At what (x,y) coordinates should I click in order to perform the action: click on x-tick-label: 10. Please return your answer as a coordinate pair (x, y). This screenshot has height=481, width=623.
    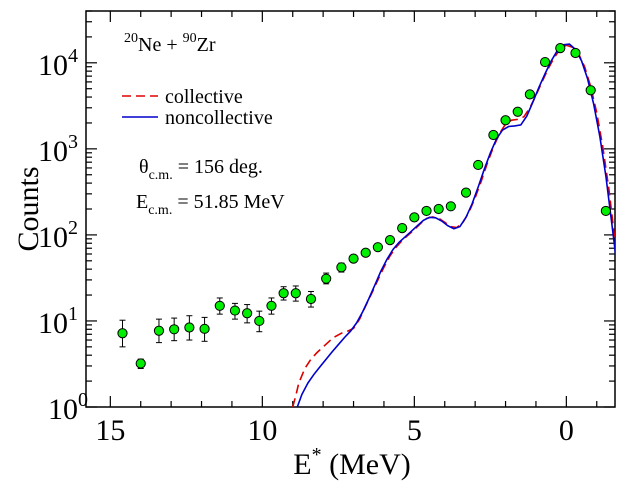
    Looking at the image, I should click on (262, 430).